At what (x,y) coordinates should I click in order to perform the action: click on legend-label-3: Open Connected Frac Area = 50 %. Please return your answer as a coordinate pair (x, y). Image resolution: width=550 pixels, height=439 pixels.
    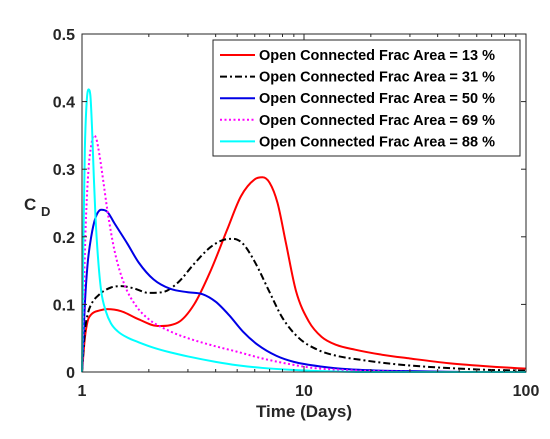
    Looking at the image, I should click on (377, 99).